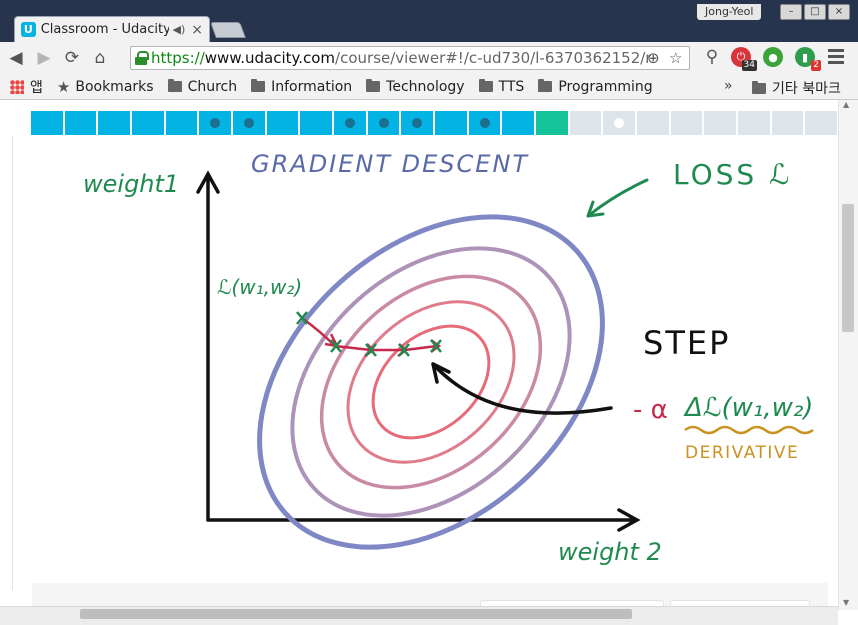 The height and width of the screenshot is (625, 858). I want to click on vertical-scrollbar: ▲ ▼, so click(848, 355).